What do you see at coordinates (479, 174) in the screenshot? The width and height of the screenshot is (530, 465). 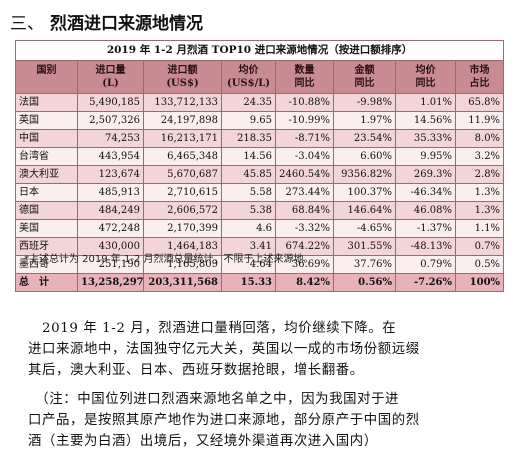 I see `value-cell: 2.8%` at bounding box center [479, 174].